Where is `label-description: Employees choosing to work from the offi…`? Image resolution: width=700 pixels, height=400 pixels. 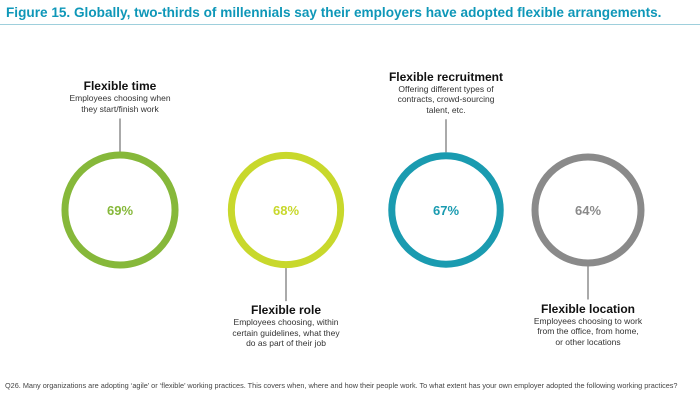
label-description: Employees choosing to work from the offi… is located at coordinates (588, 331).